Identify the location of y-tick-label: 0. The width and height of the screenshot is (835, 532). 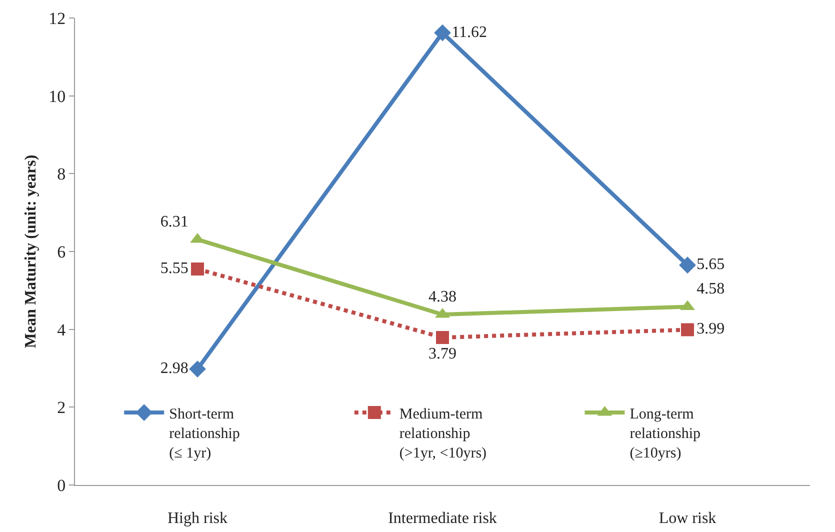
(61, 485).